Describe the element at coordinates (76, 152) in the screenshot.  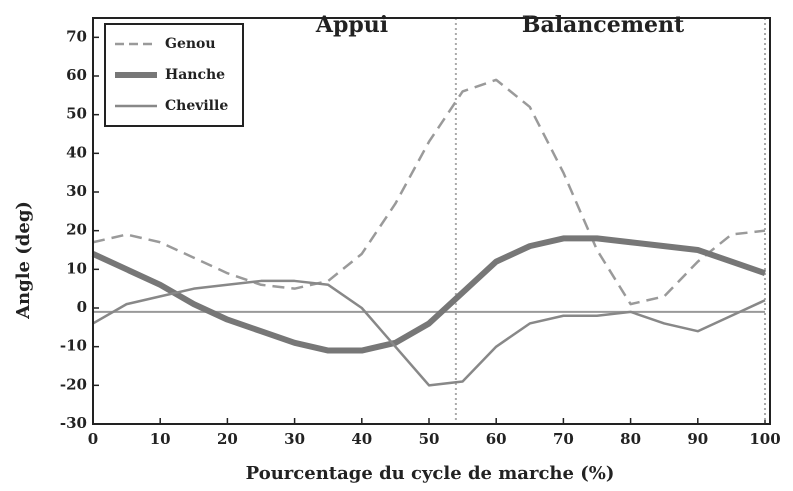
I see `y-tick-label: 40` at that location.